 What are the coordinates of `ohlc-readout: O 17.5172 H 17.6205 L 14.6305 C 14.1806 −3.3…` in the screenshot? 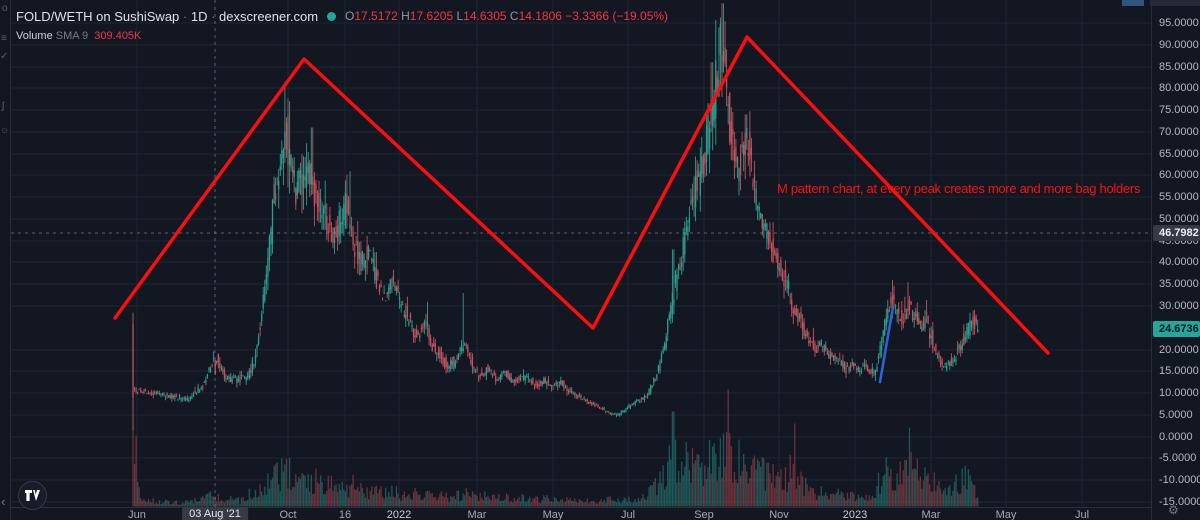 It's located at (507, 16).